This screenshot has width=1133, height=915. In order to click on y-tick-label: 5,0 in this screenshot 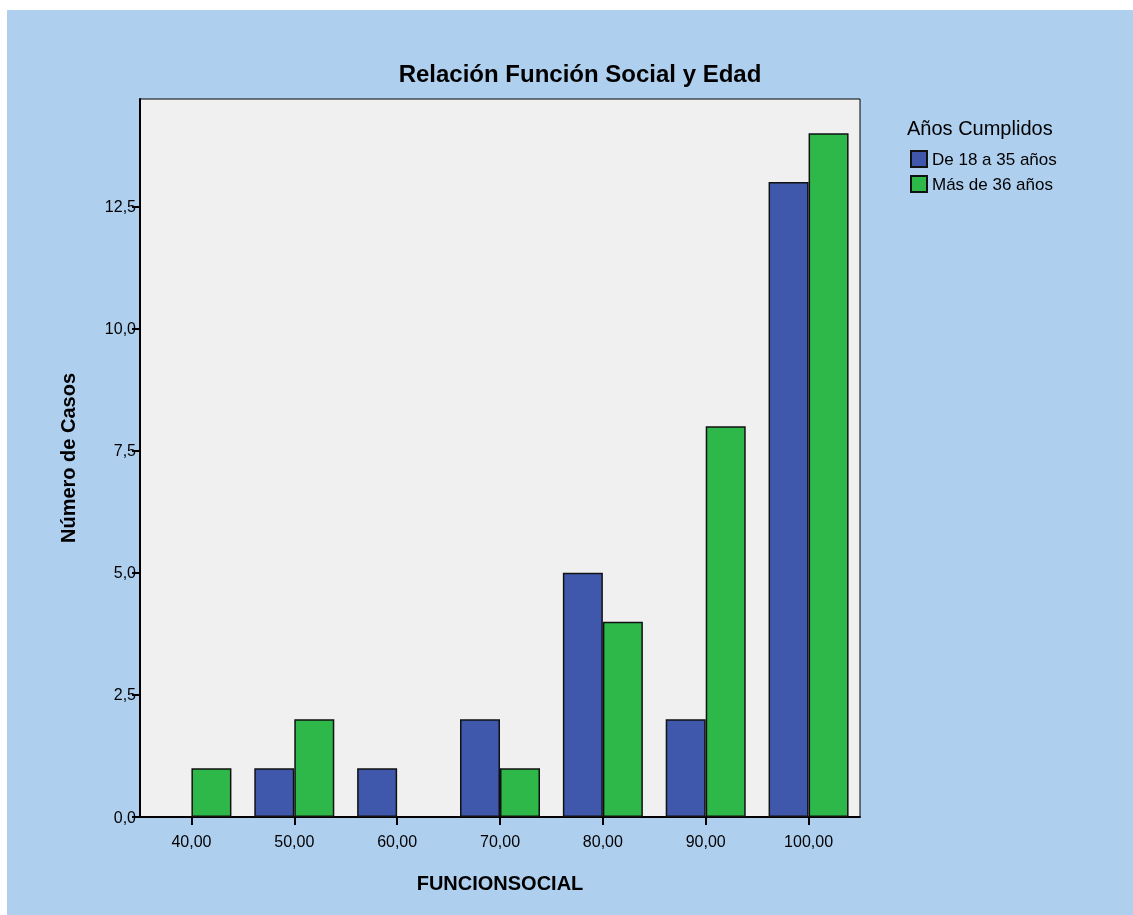, I will do `click(125, 573)`.